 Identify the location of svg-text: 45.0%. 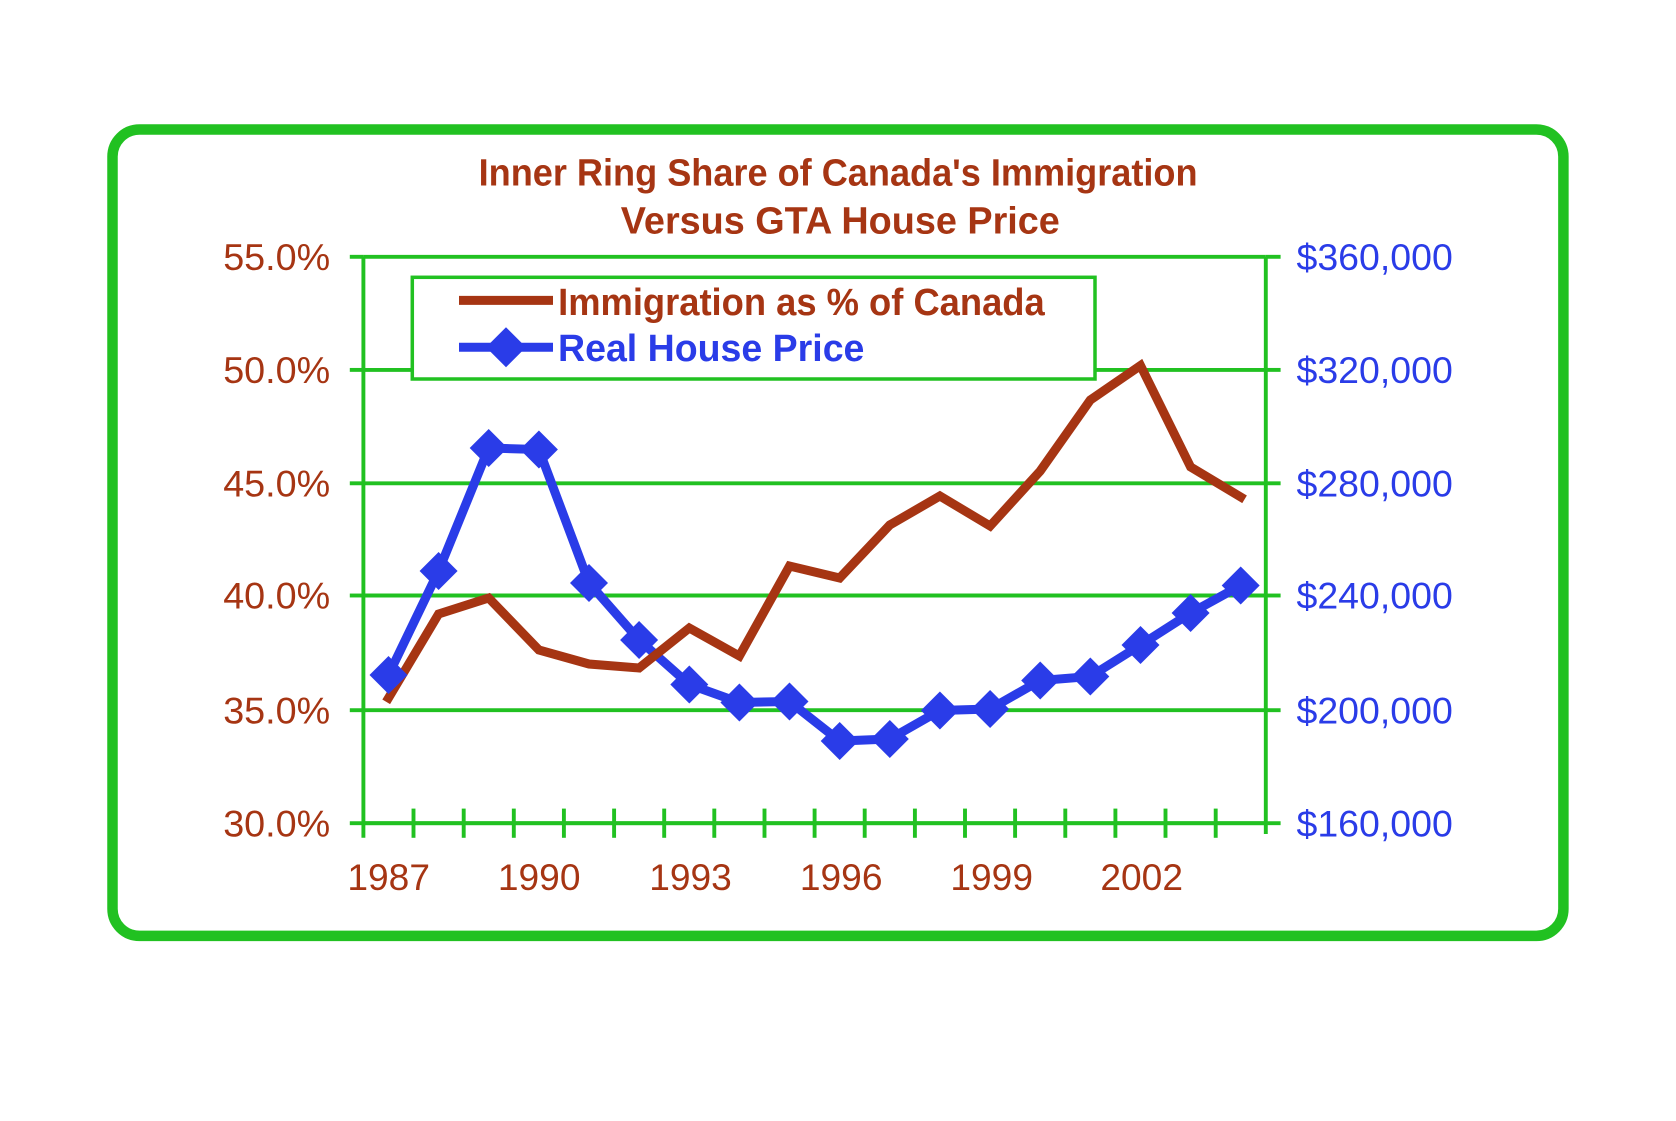
(276, 484).